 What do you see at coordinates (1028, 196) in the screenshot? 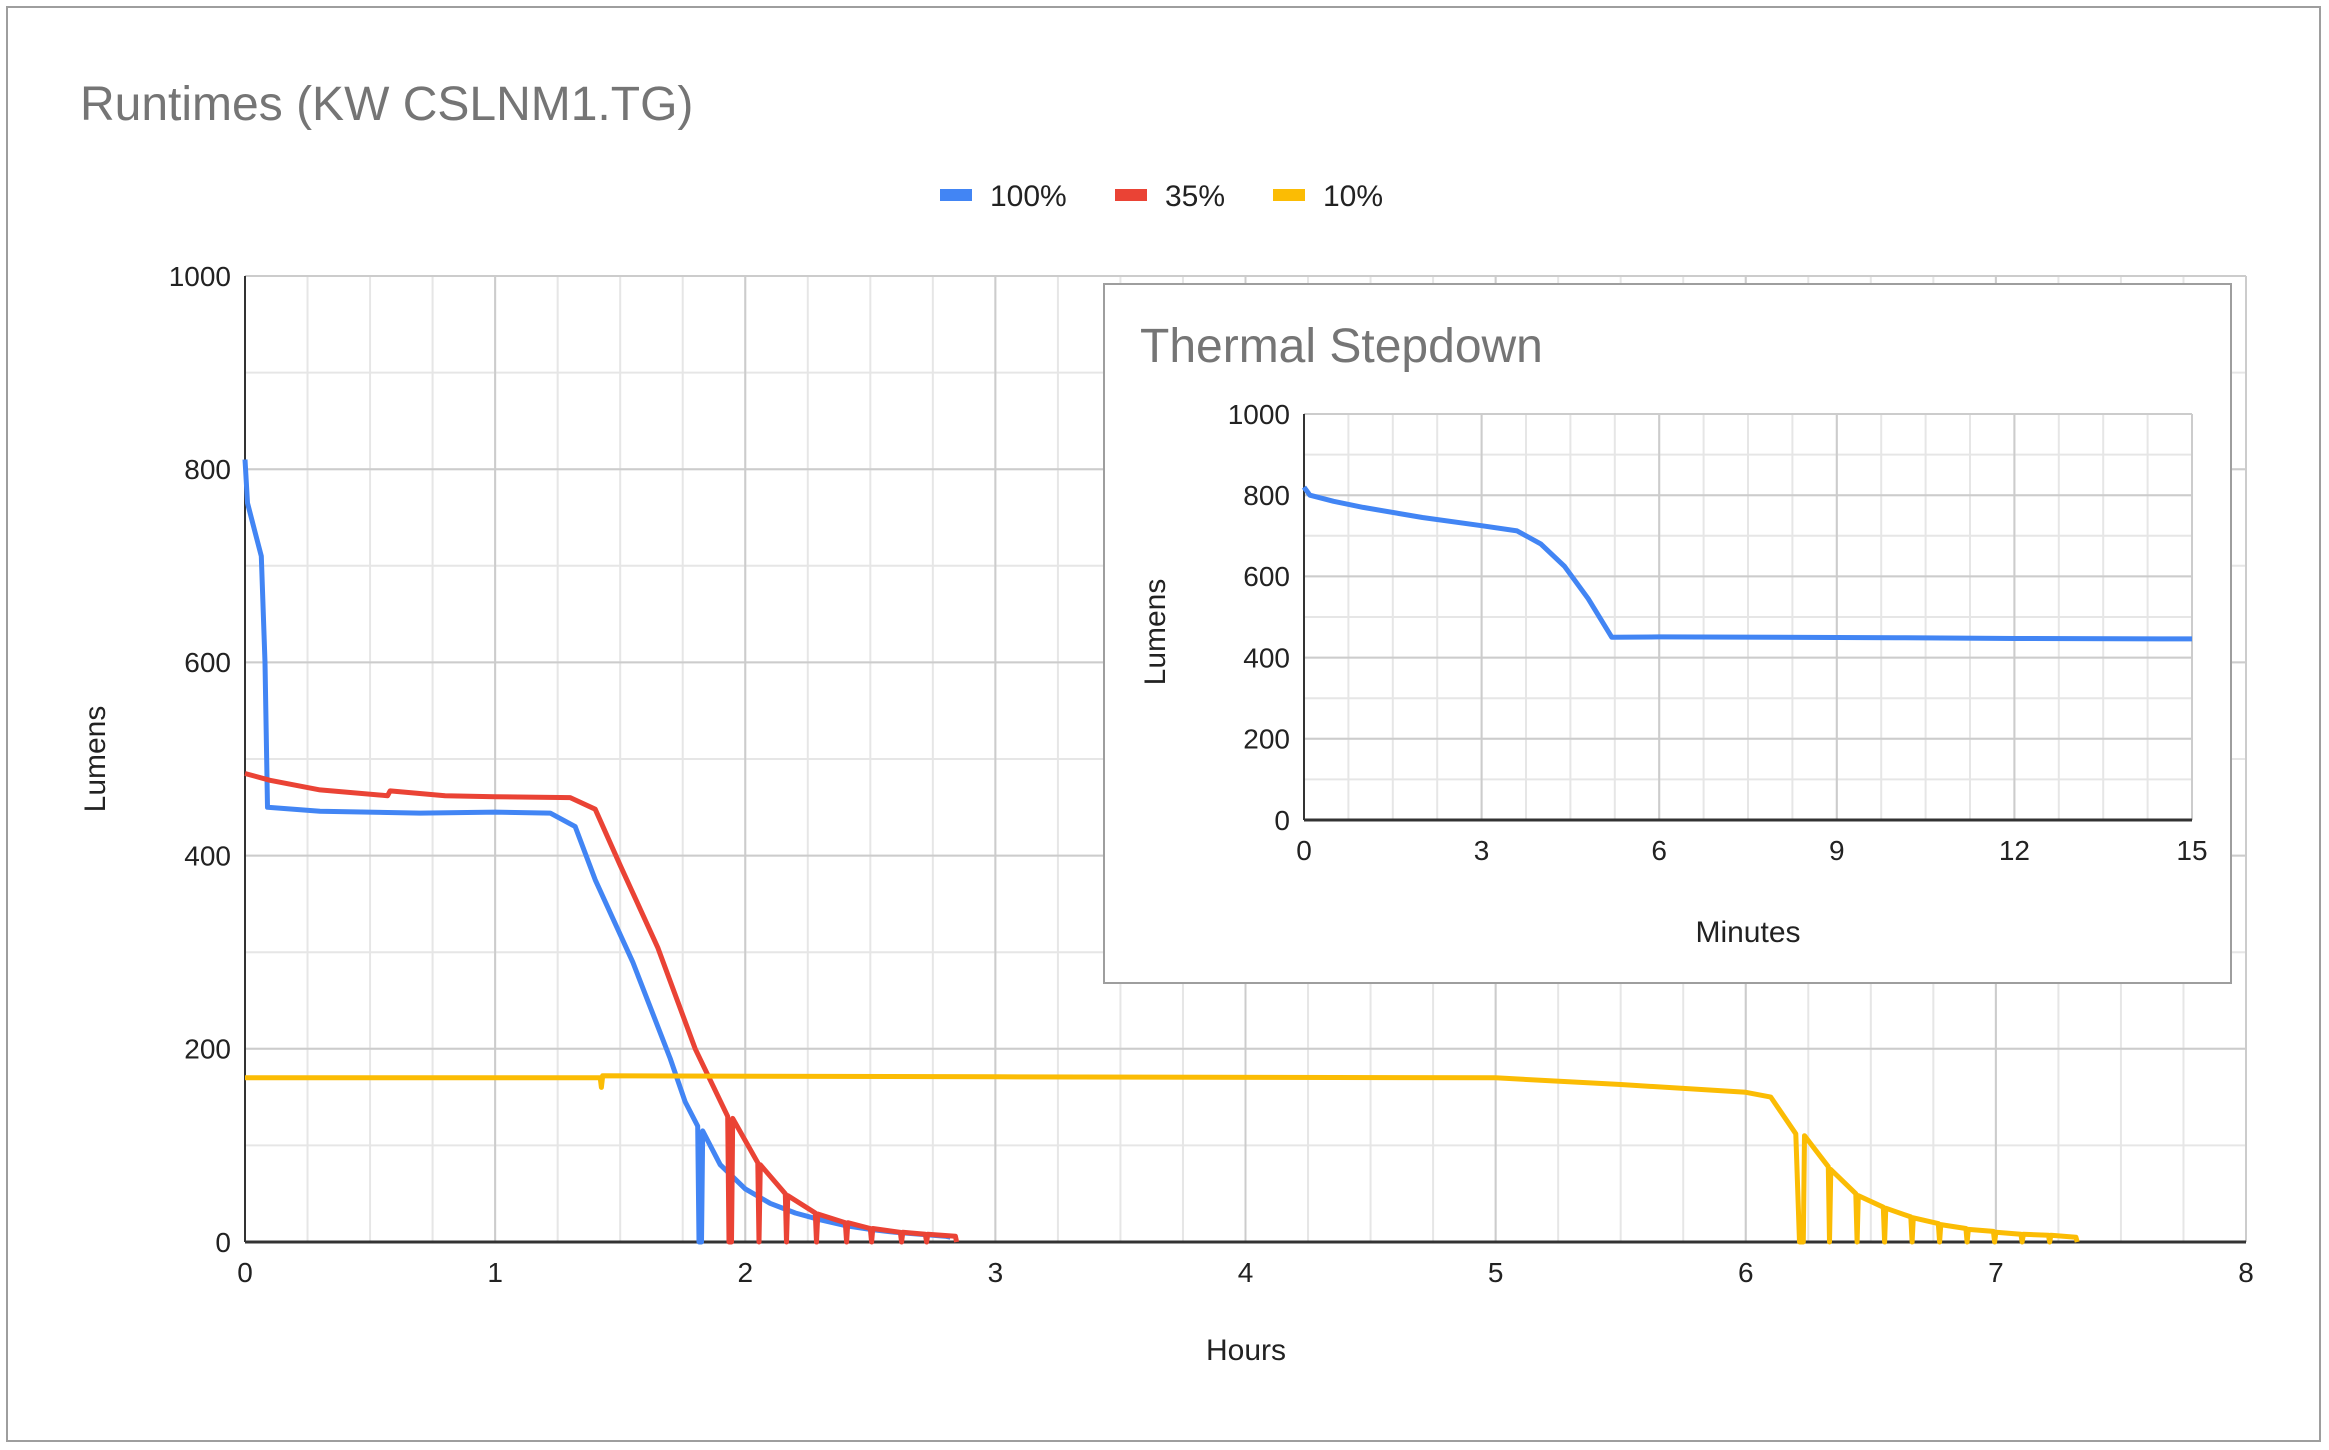
I see `legend-label: 100%` at bounding box center [1028, 196].